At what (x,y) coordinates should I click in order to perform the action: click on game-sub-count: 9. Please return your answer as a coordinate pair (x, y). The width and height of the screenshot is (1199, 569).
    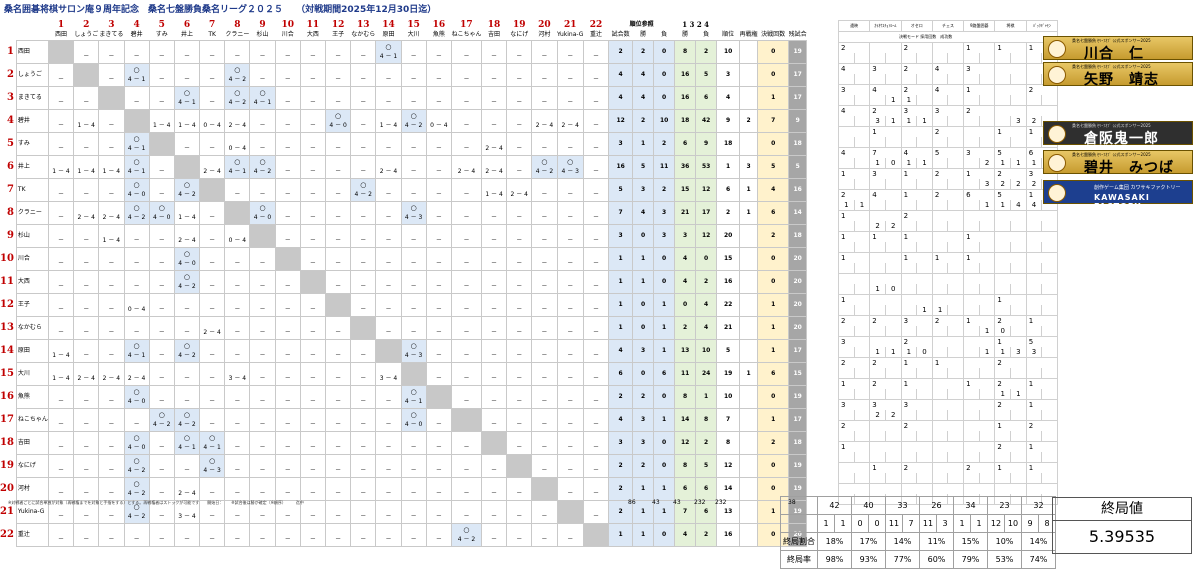
    Looking at the image, I should click on (1030, 523).